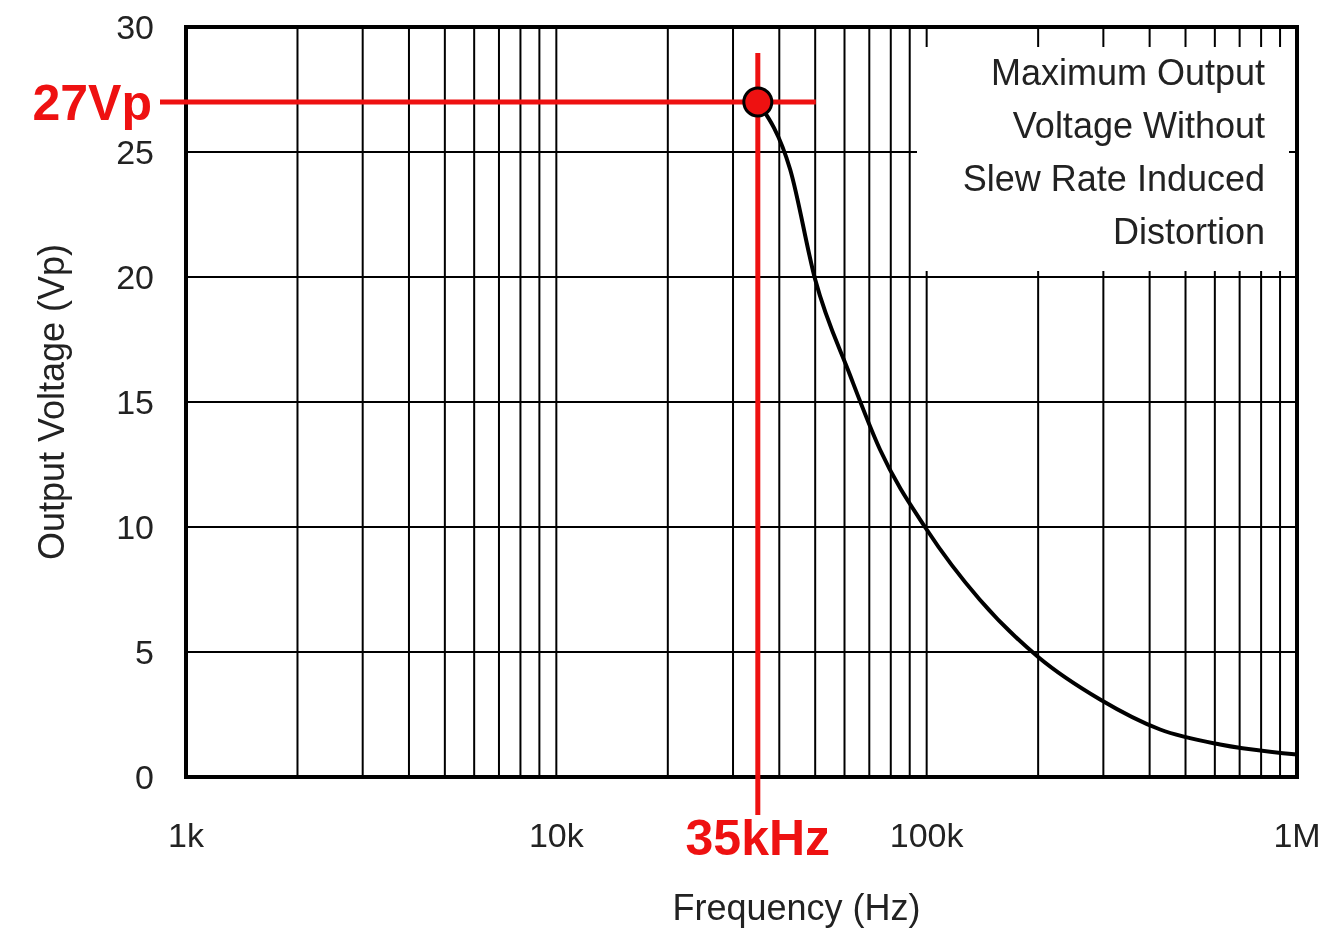 This screenshot has width=1329, height=928. I want to click on x-axis-title: Frequency (Hz), so click(796, 907).